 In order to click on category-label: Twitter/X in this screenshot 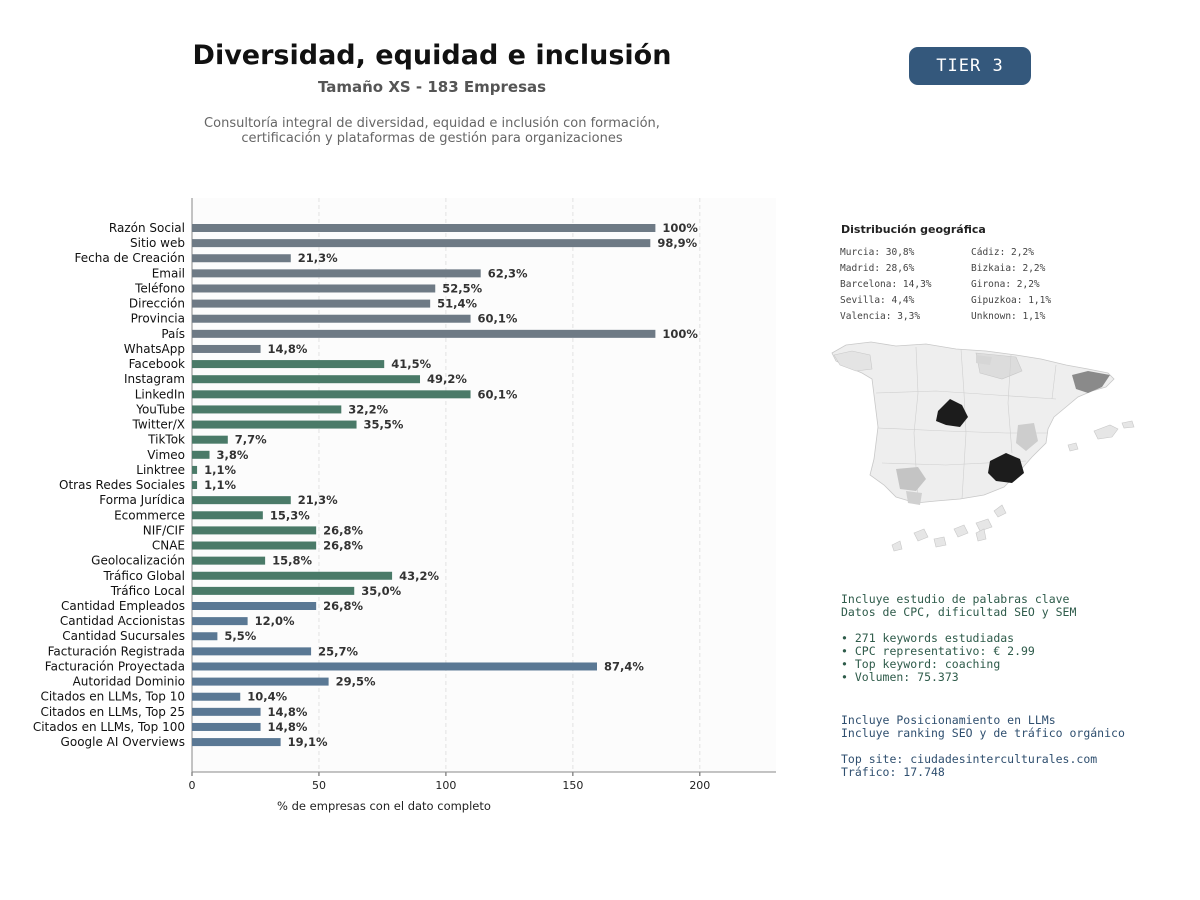, I will do `click(158, 425)`.